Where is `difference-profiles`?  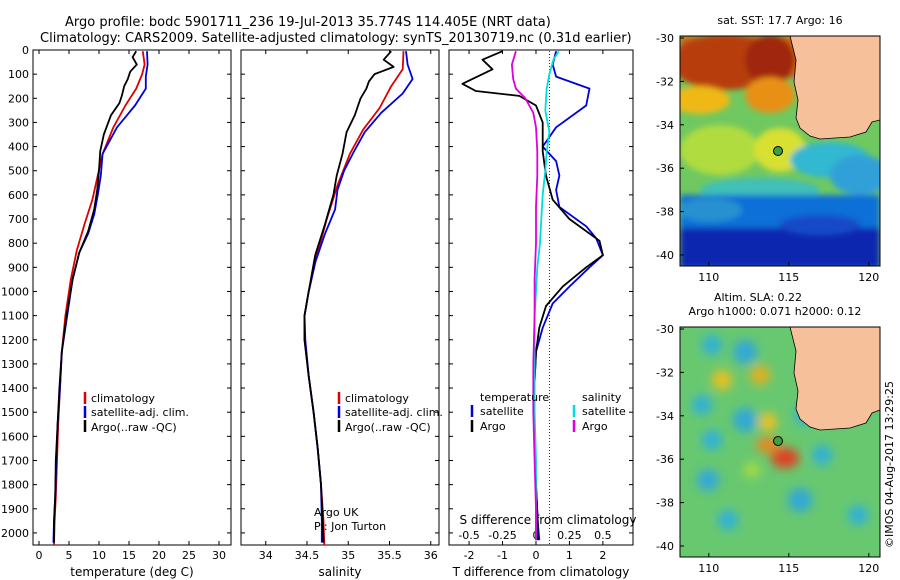
difference-profiles is located at coordinates (532, 295).